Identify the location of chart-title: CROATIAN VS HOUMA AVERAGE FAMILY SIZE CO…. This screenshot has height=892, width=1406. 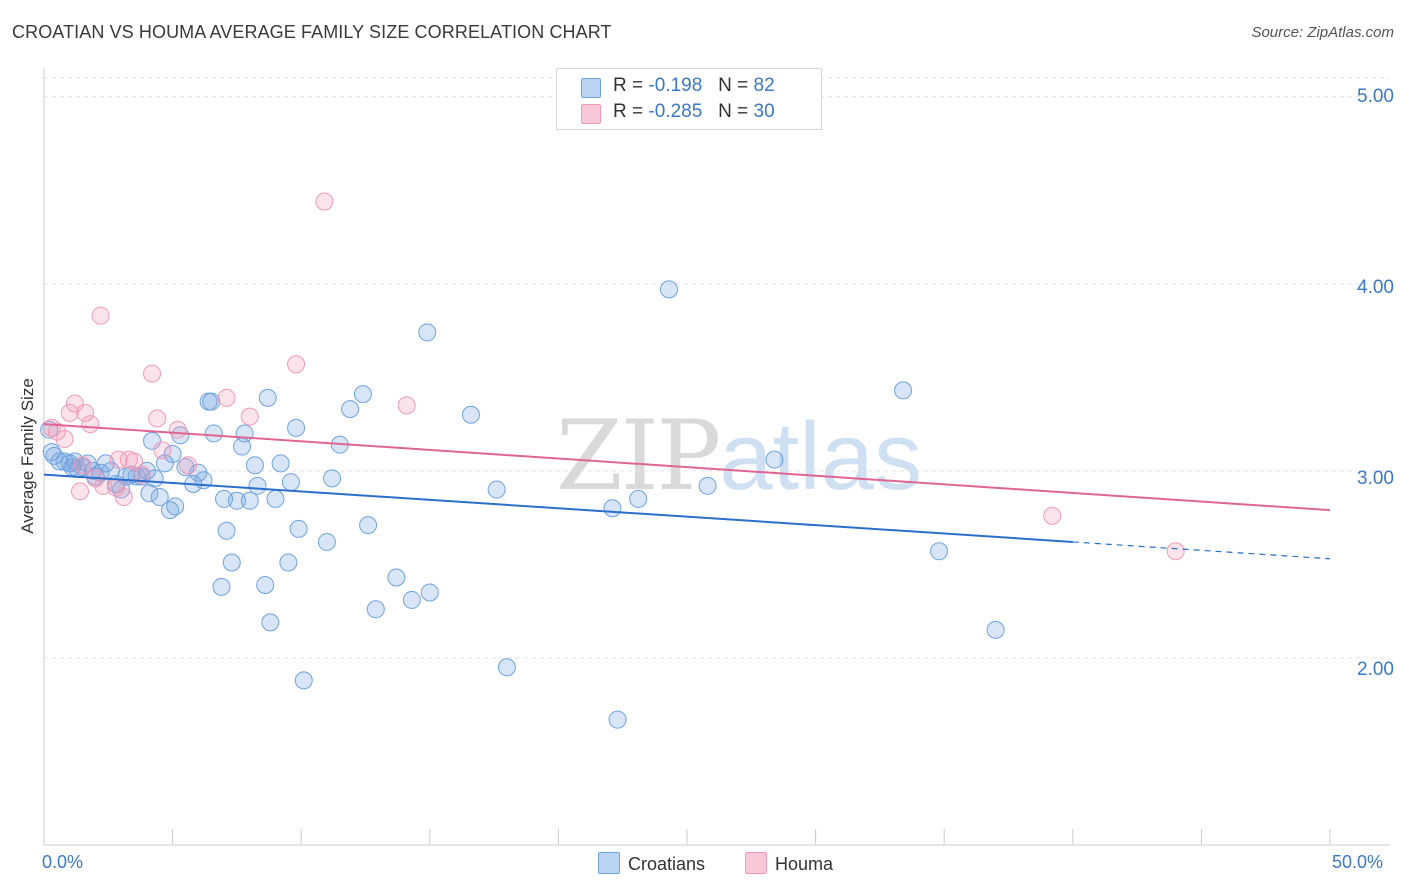
(312, 32).